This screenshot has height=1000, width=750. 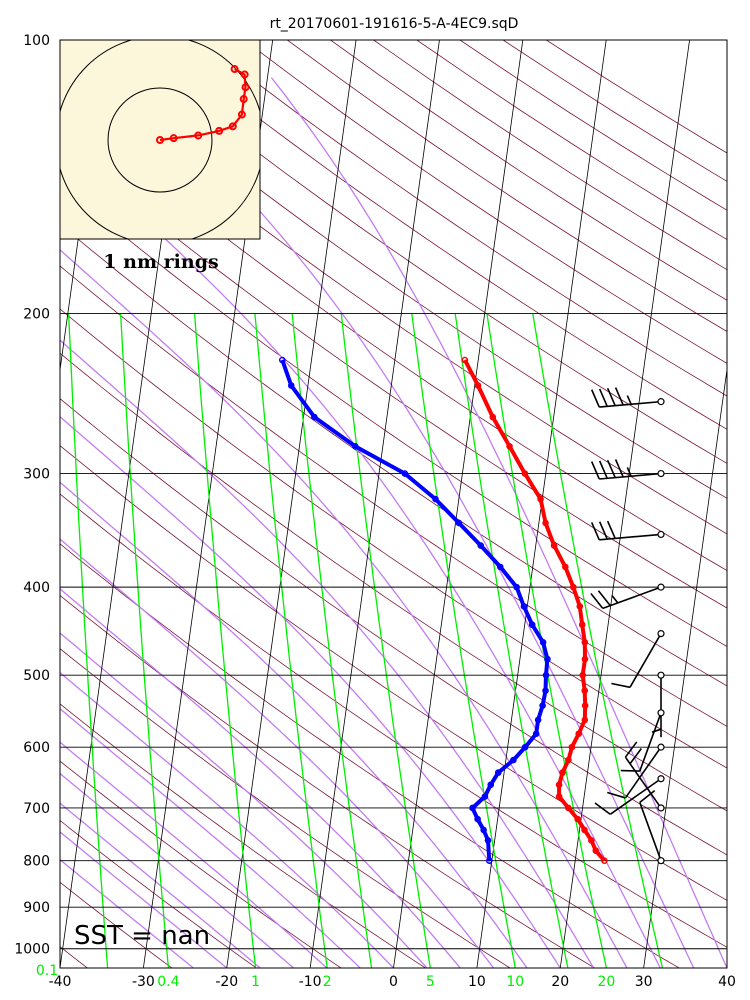 I want to click on x-tick-label: 0, so click(x=393, y=982).